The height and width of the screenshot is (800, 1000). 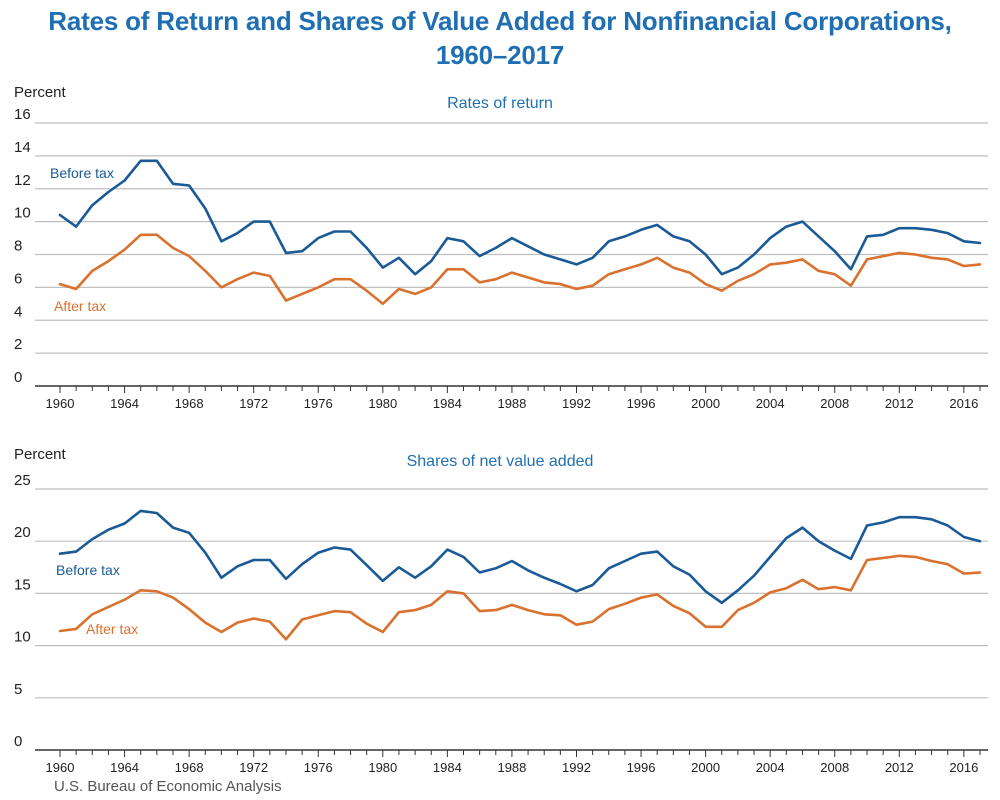 I want to click on y-tick-label: 16, so click(x=22, y=114).